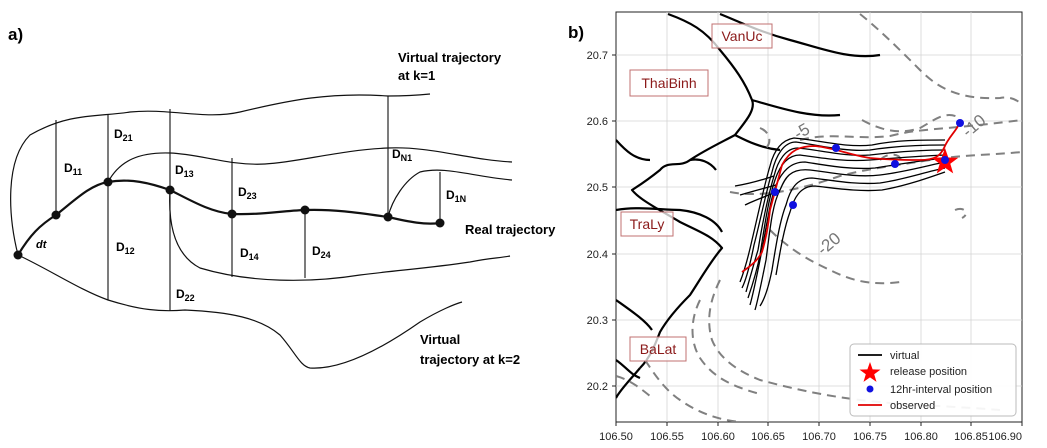 This screenshot has height=448, width=1047. I want to click on legend-interval-swatch, so click(870, 389).